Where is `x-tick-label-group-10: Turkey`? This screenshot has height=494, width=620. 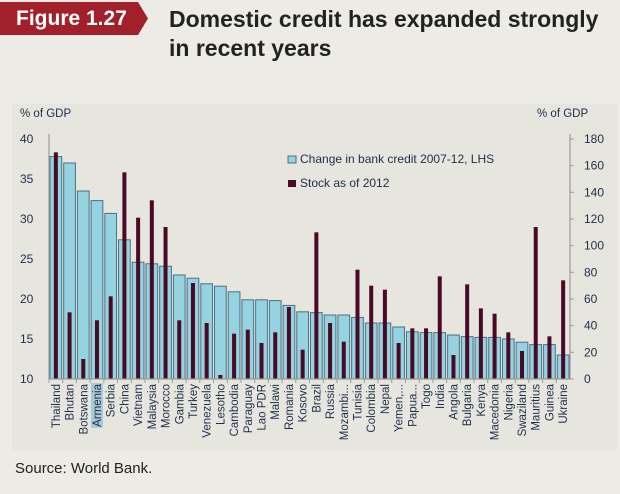 x-tick-label-group-10: Turkey is located at coordinates (194, 401).